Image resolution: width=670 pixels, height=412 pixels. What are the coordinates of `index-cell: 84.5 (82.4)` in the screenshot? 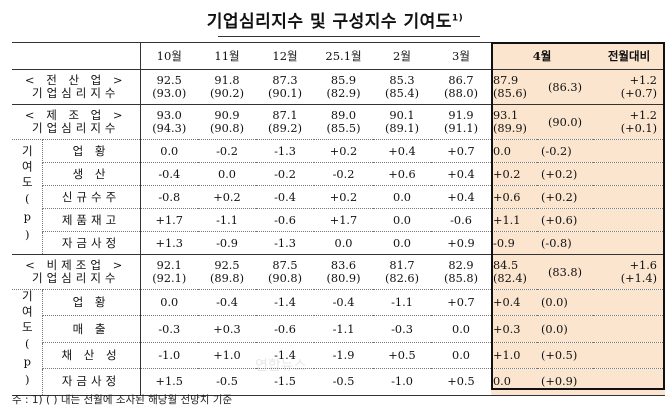 It's located at (514, 272).